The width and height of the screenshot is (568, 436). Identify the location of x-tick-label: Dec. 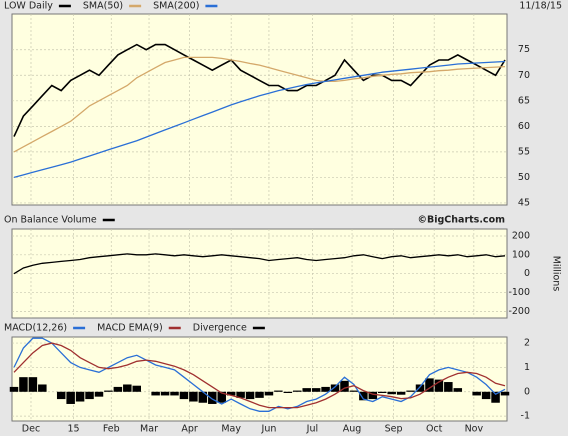
(31, 429).